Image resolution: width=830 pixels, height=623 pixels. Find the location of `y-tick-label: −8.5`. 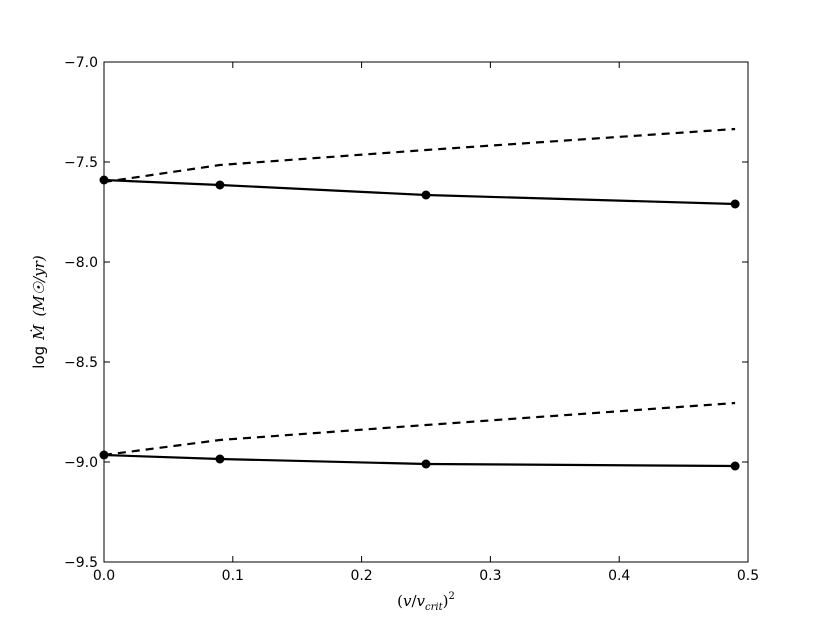

y-tick-label: −8.5 is located at coordinates (81, 363).